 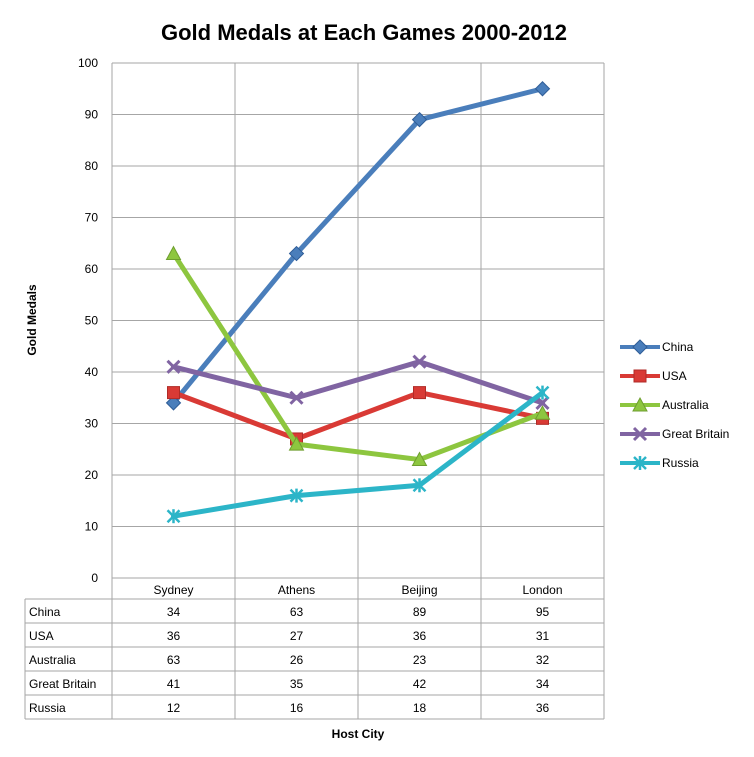 What do you see at coordinates (358, 734) in the screenshot?
I see `x-axis-label: Host City` at bounding box center [358, 734].